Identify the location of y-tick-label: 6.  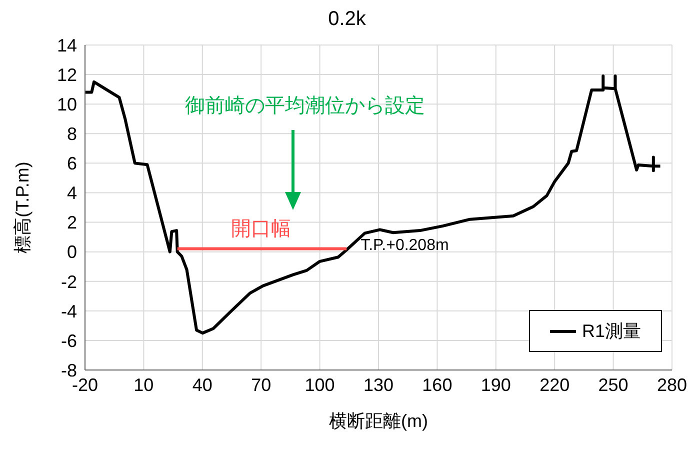
(71, 164).